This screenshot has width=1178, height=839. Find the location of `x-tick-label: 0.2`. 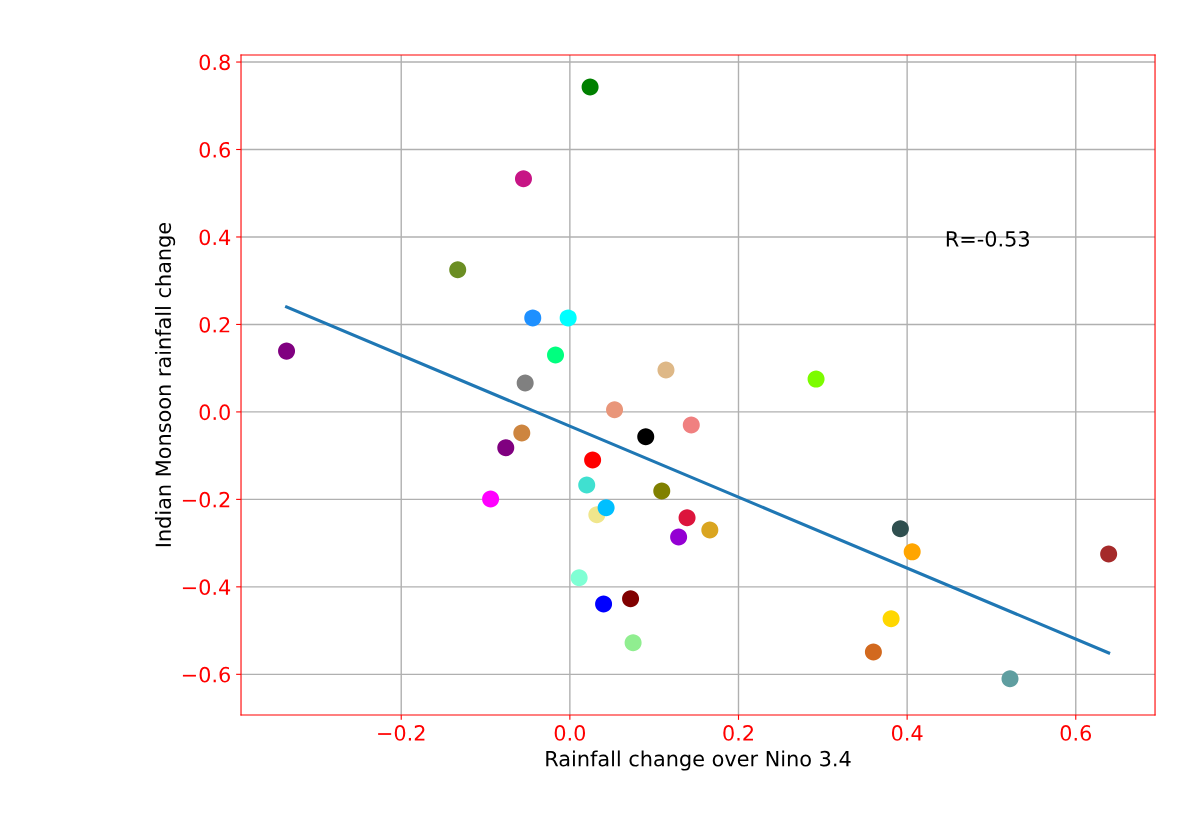

x-tick-label: 0.2 is located at coordinates (738, 733).